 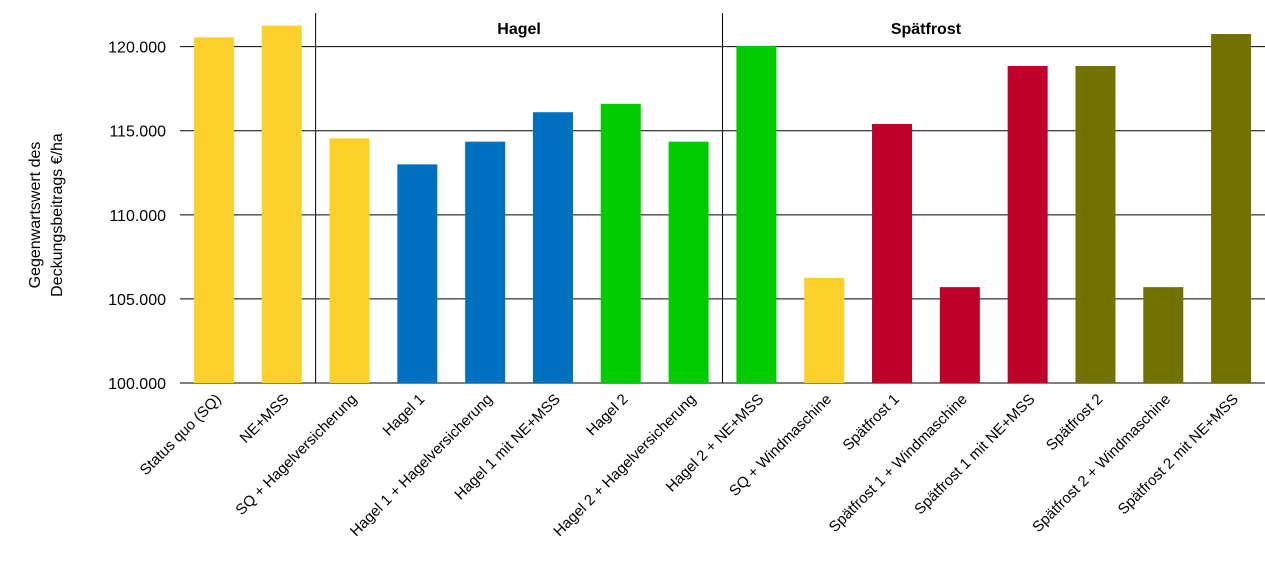 I want to click on group-label: Hagel, so click(x=519, y=29).